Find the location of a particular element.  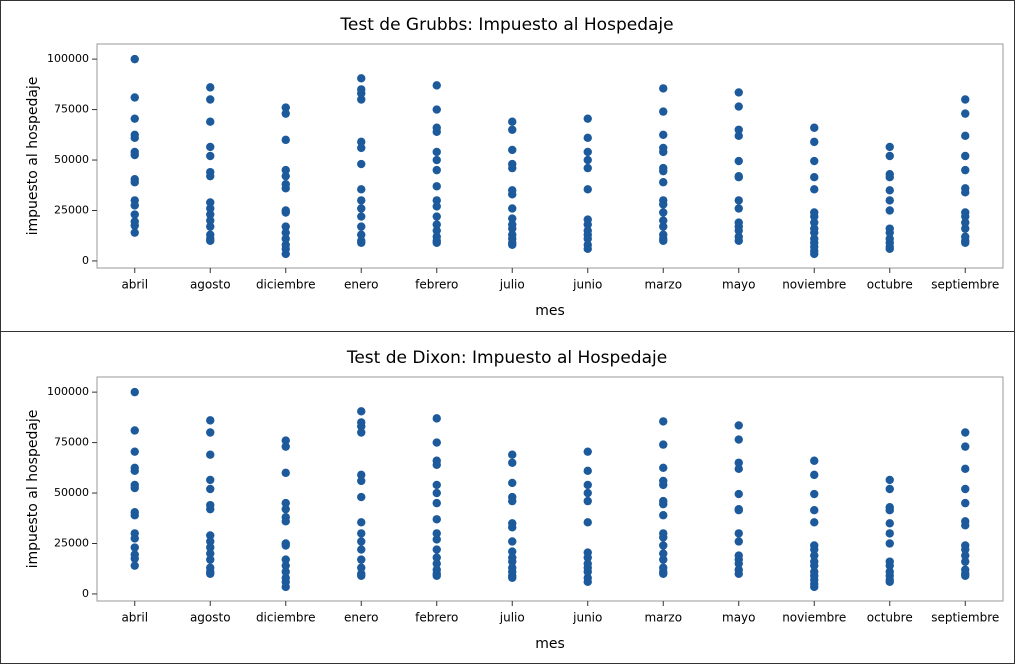

x-tick-label: noviembre is located at coordinates (814, 285).